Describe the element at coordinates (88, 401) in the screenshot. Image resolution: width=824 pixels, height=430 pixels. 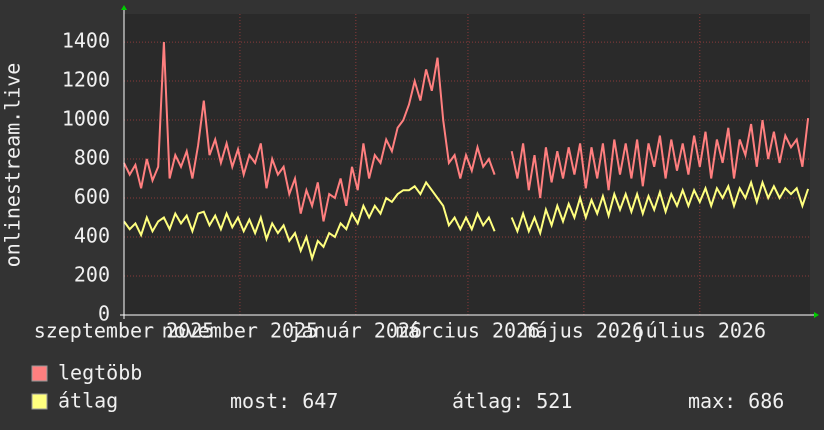
I see `legend-label: átlag` at that location.